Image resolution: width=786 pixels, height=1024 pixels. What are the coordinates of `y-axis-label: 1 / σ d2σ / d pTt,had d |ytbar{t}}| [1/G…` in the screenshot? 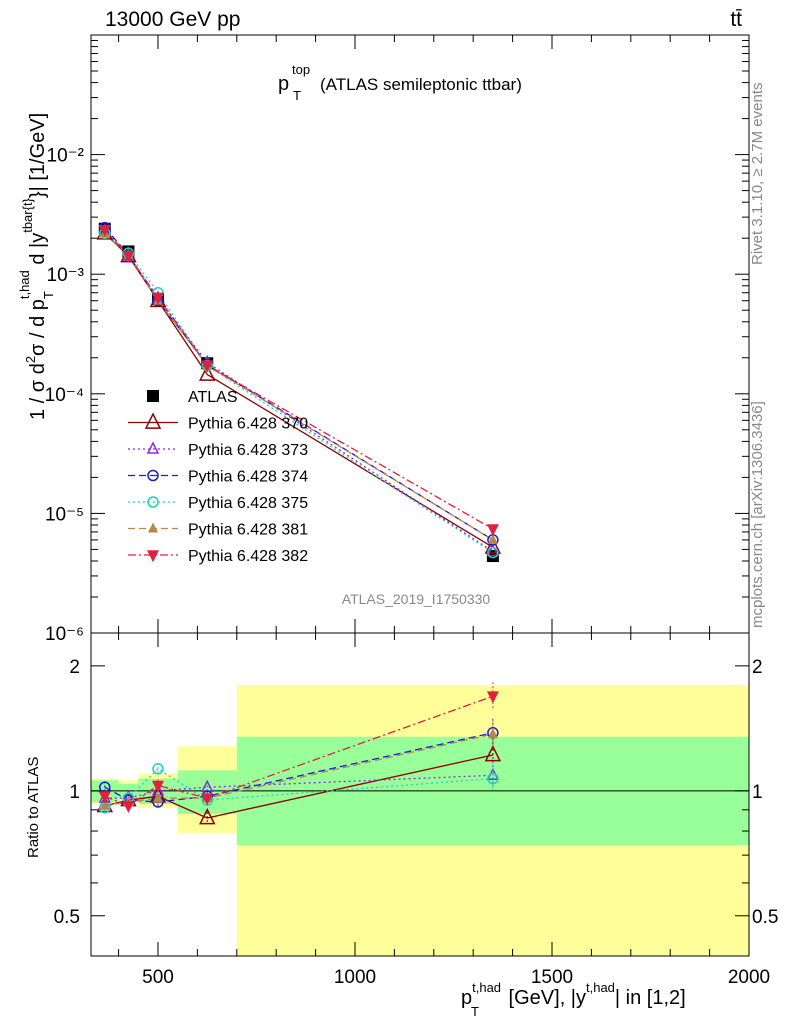 It's located at (36, 266).